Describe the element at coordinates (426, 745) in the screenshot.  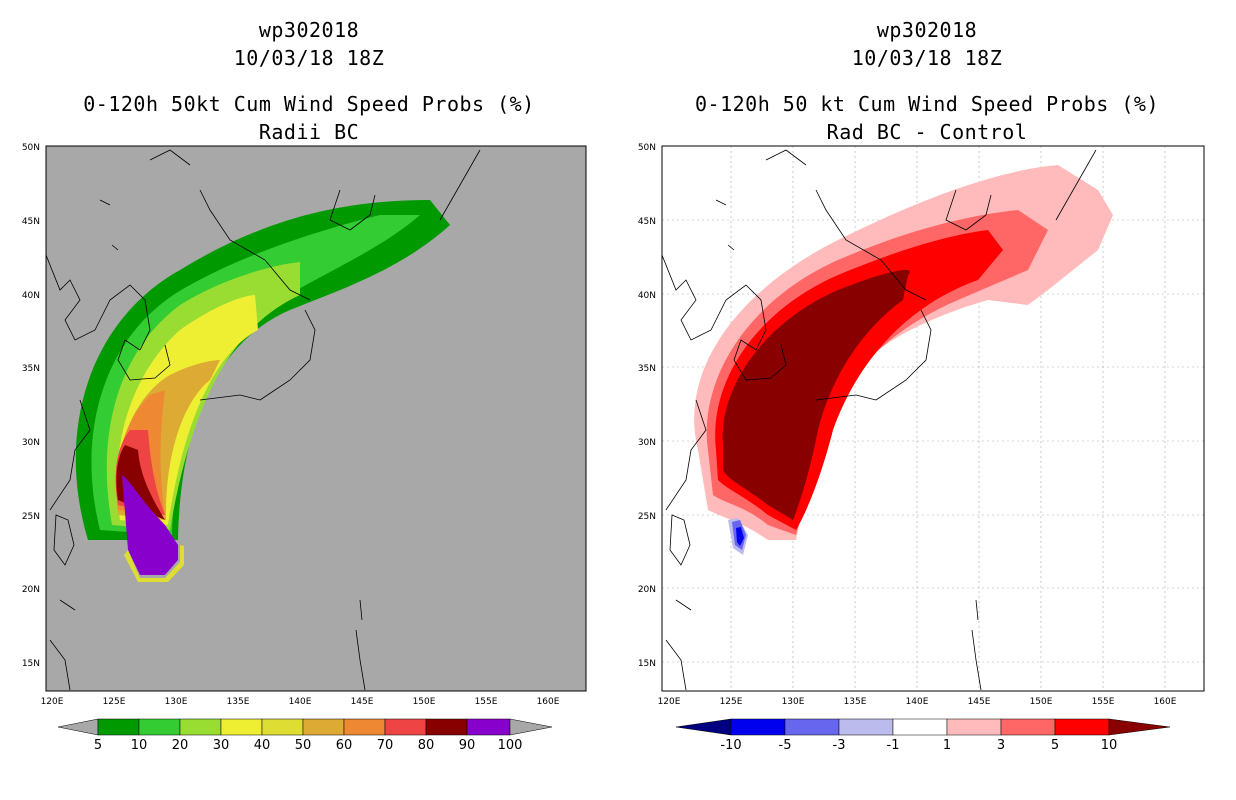
I see `svg-text: 80` at that location.